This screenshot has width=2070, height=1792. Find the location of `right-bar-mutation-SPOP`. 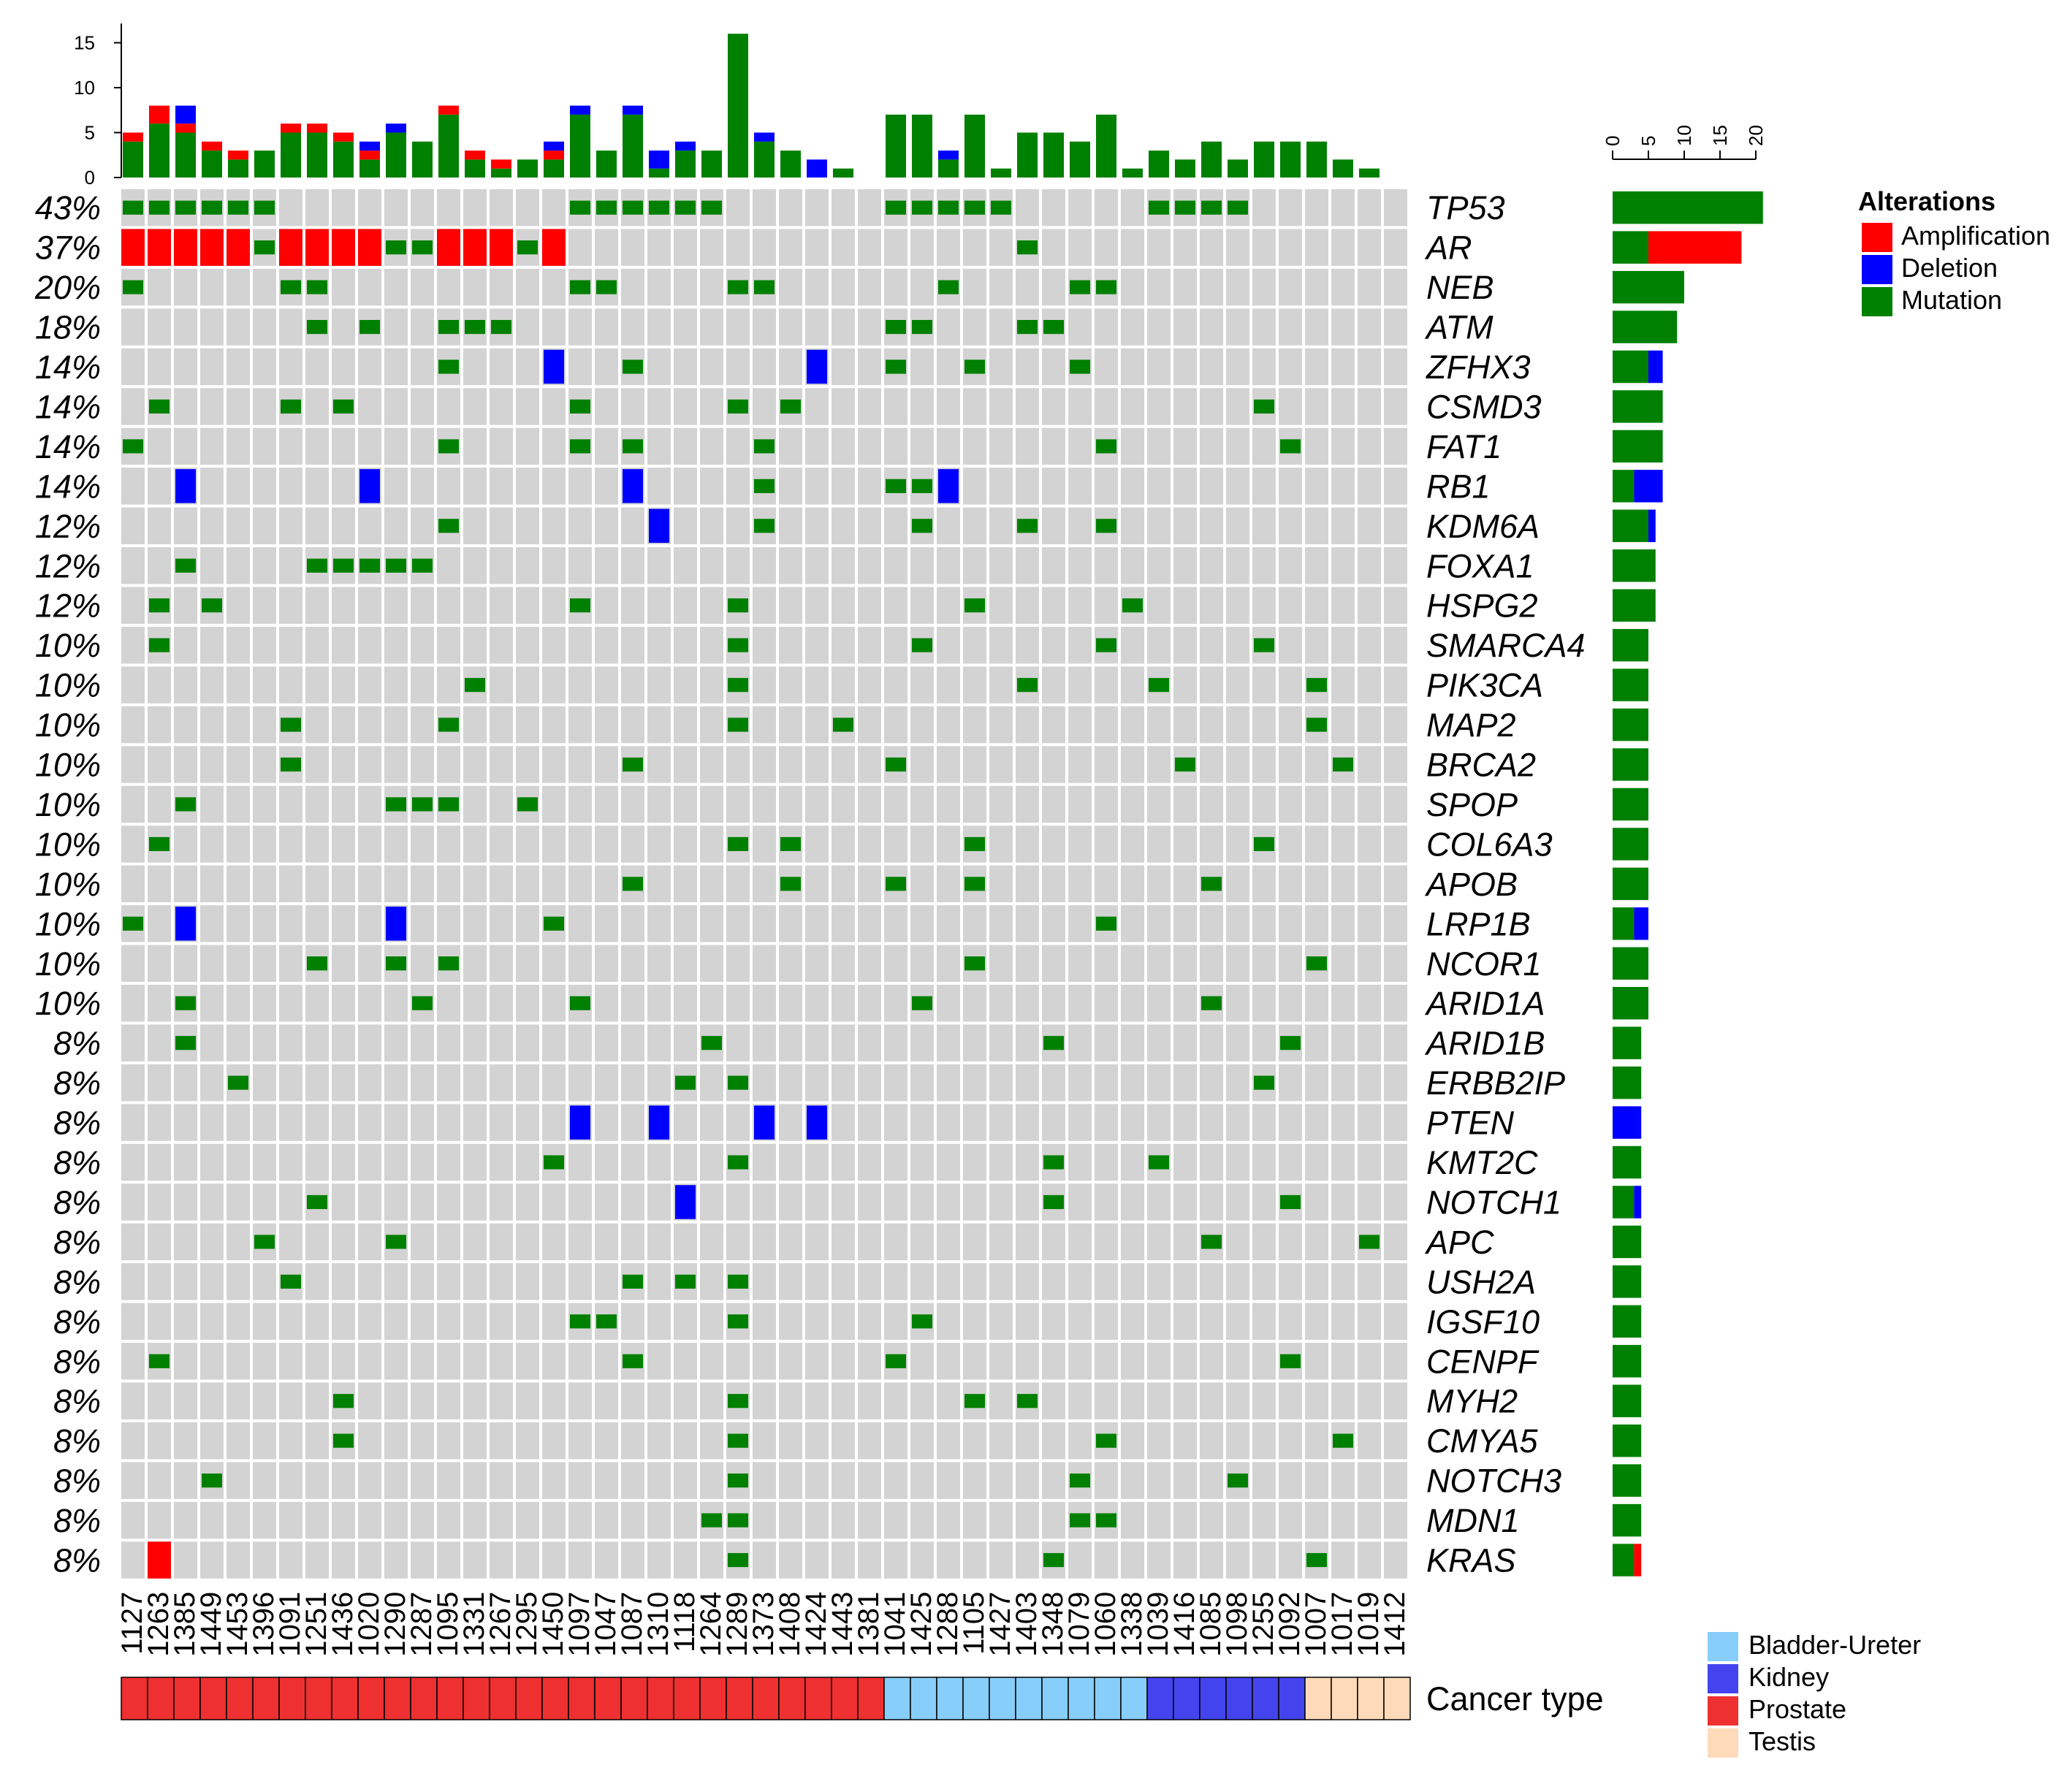

right-bar-mutation-SPOP is located at coordinates (1631, 805).